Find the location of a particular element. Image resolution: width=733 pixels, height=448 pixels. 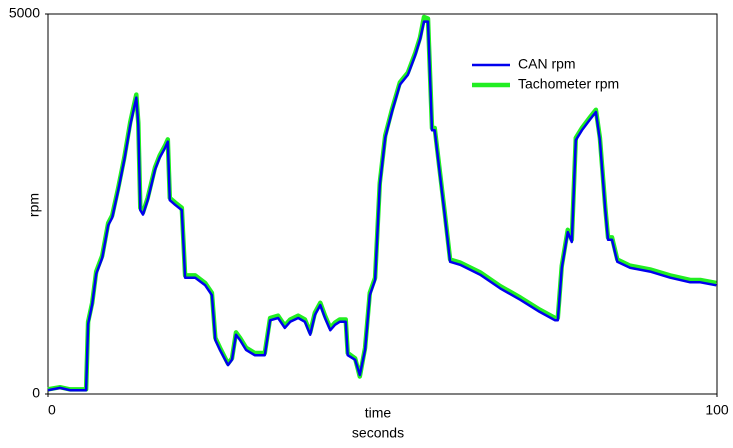

y-tick-label: 5000 is located at coordinates (24, 13).